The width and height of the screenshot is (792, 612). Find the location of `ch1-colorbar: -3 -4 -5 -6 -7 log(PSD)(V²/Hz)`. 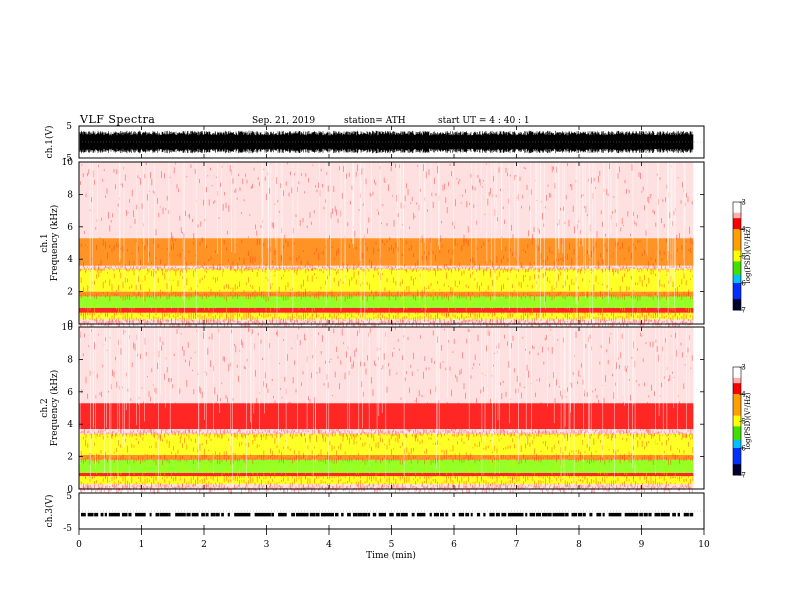

ch1-colorbar: -3 -4 -5 -6 -7 log(PSD)(V²/Hz) is located at coordinates (742, 257).